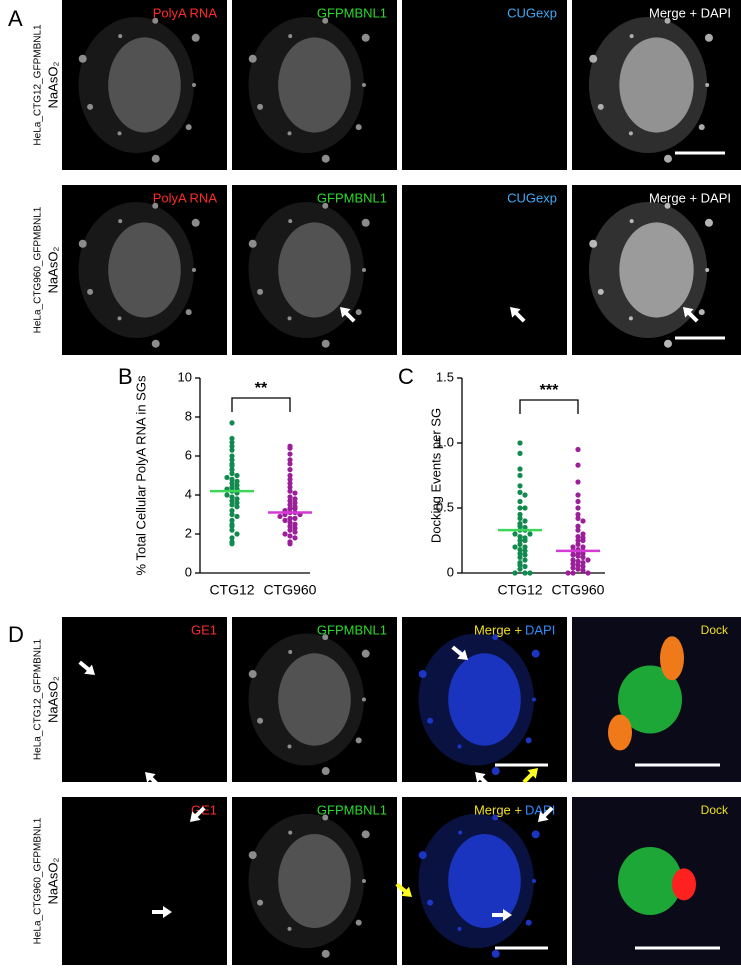  I want to click on cell-line-label: HeLa_CTG960_GFPMBNL1, so click(38, 269).